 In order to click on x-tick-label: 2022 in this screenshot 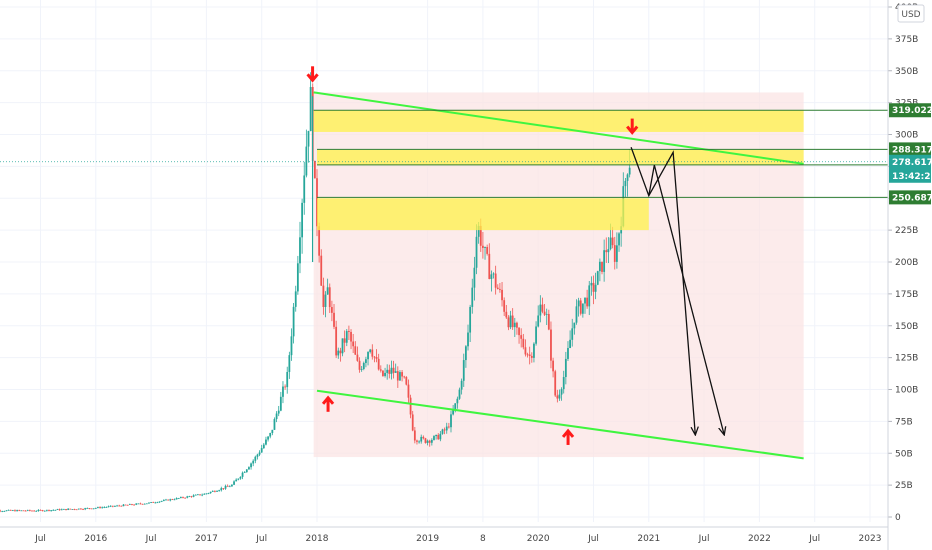, I will do `click(759, 539)`.